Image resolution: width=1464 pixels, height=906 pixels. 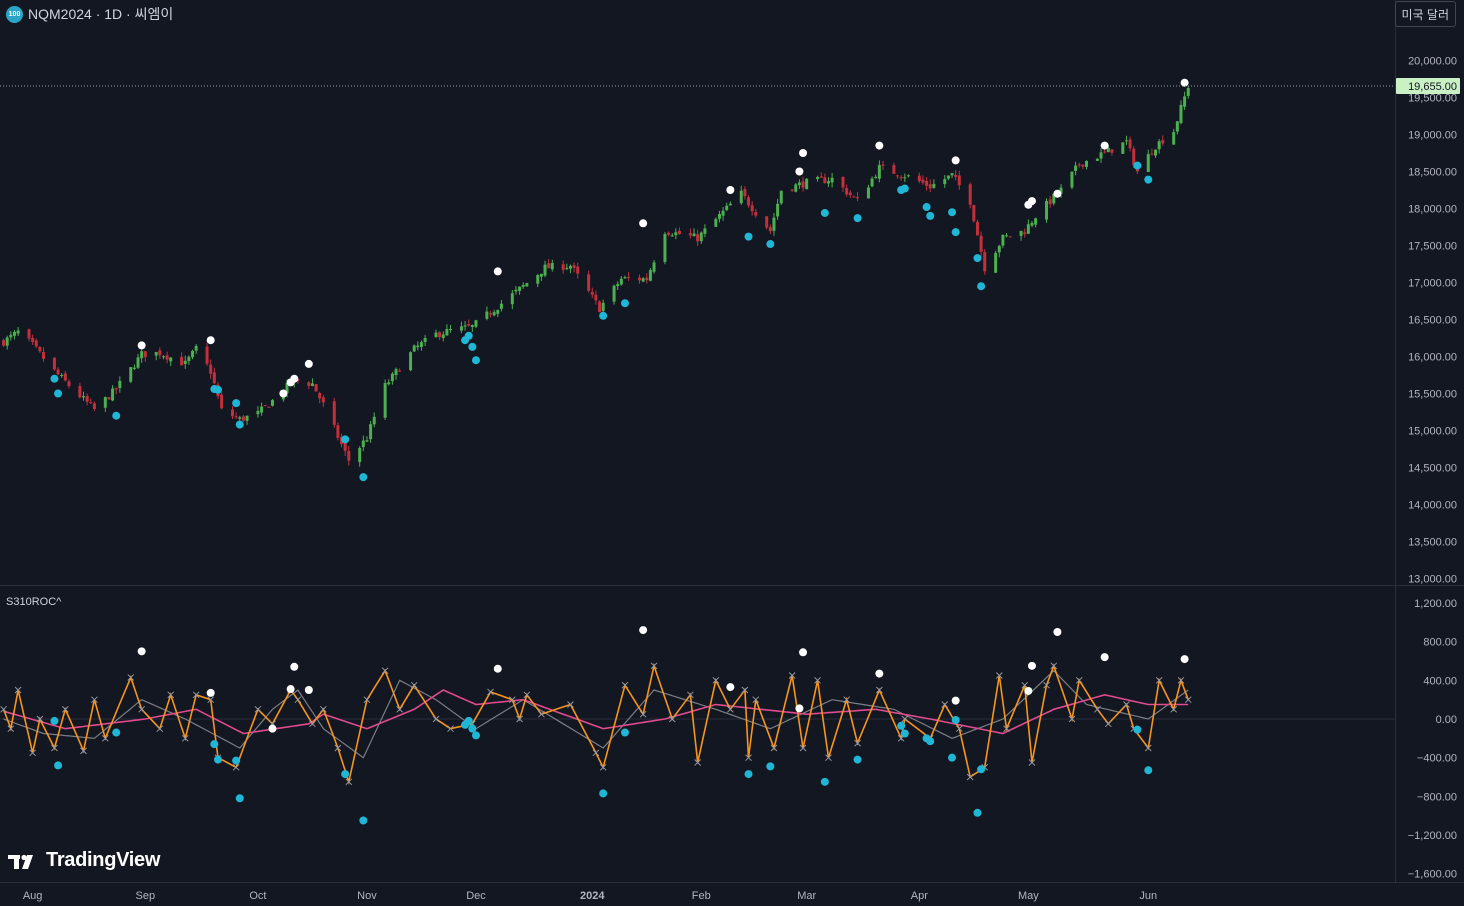 I want to click on symbol-title: NQM2024 · 1D · 씨엠이, so click(x=101, y=14).